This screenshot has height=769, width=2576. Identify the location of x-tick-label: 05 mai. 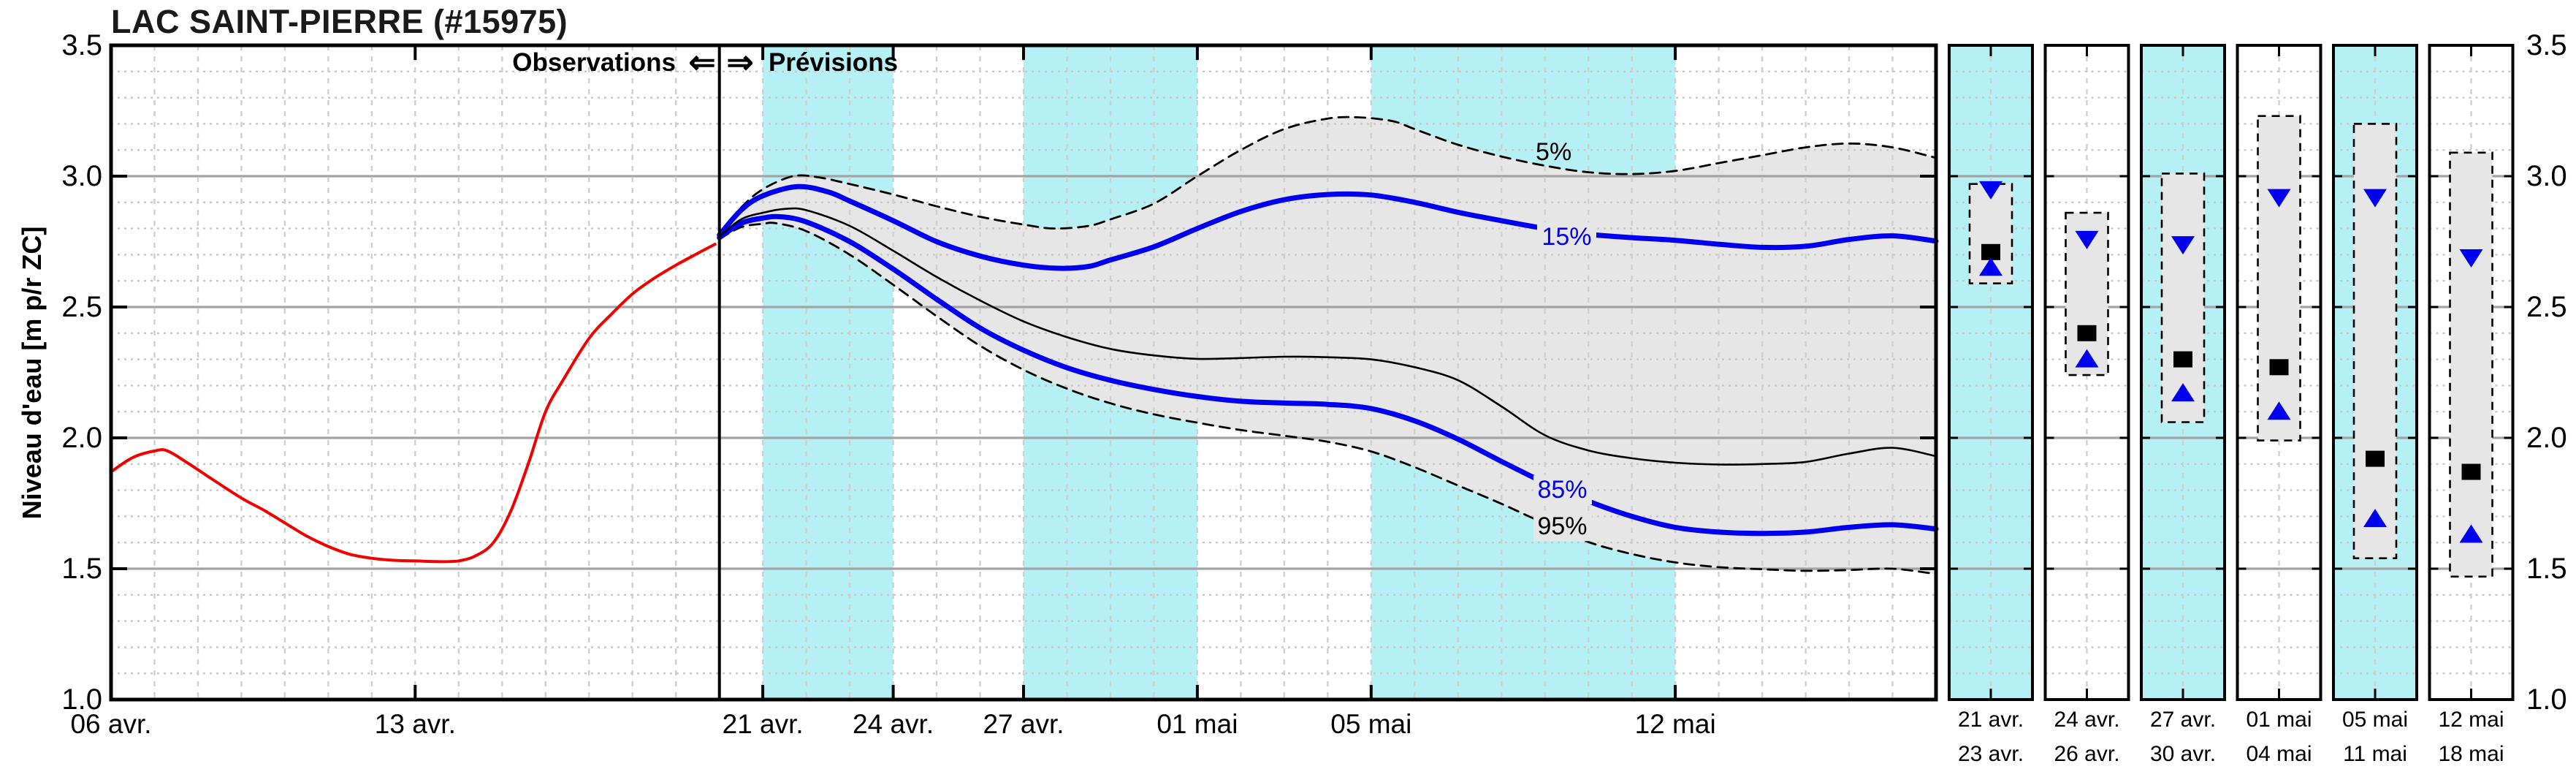
(1371, 724).